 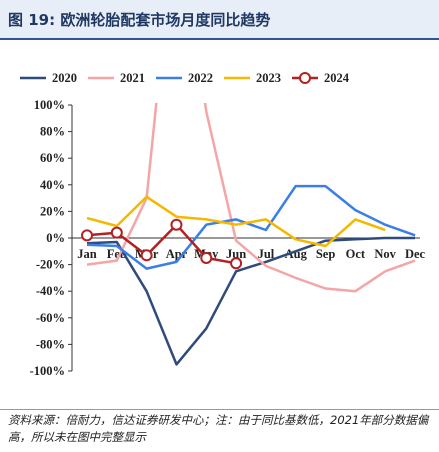 What do you see at coordinates (236, 254) in the screenshot?
I see `x-tick-label: Jun` at bounding box center [236, 254].